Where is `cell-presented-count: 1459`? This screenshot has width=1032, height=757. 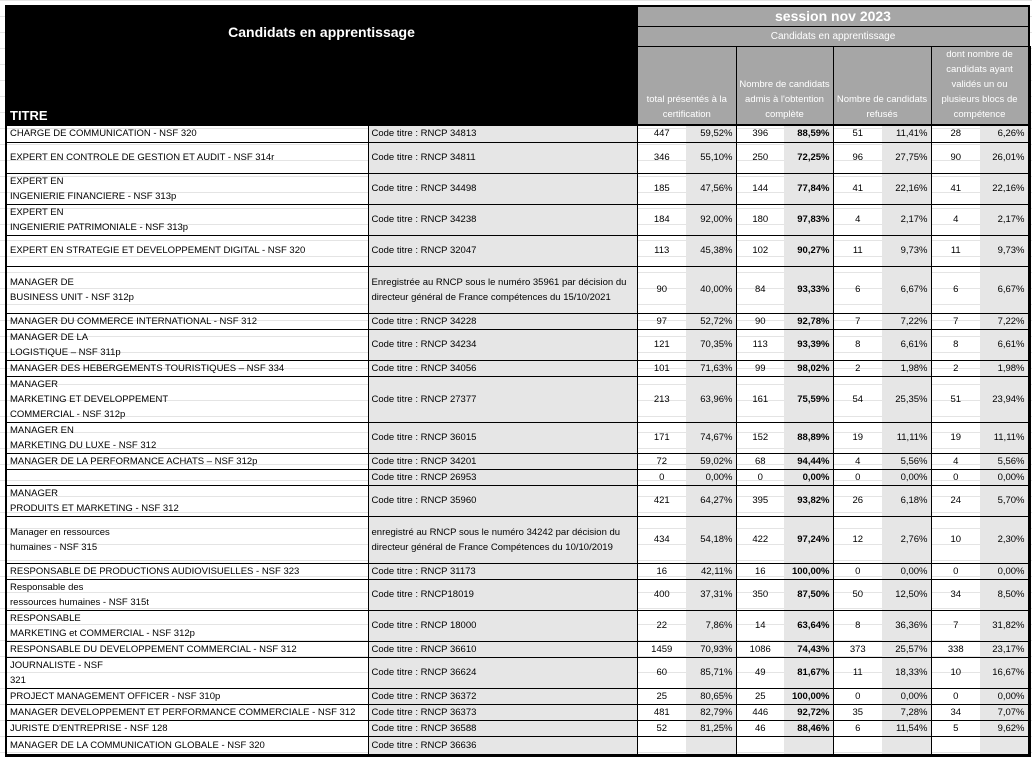 cell-presented-count: 1459 is located at coordinates (661, 649).